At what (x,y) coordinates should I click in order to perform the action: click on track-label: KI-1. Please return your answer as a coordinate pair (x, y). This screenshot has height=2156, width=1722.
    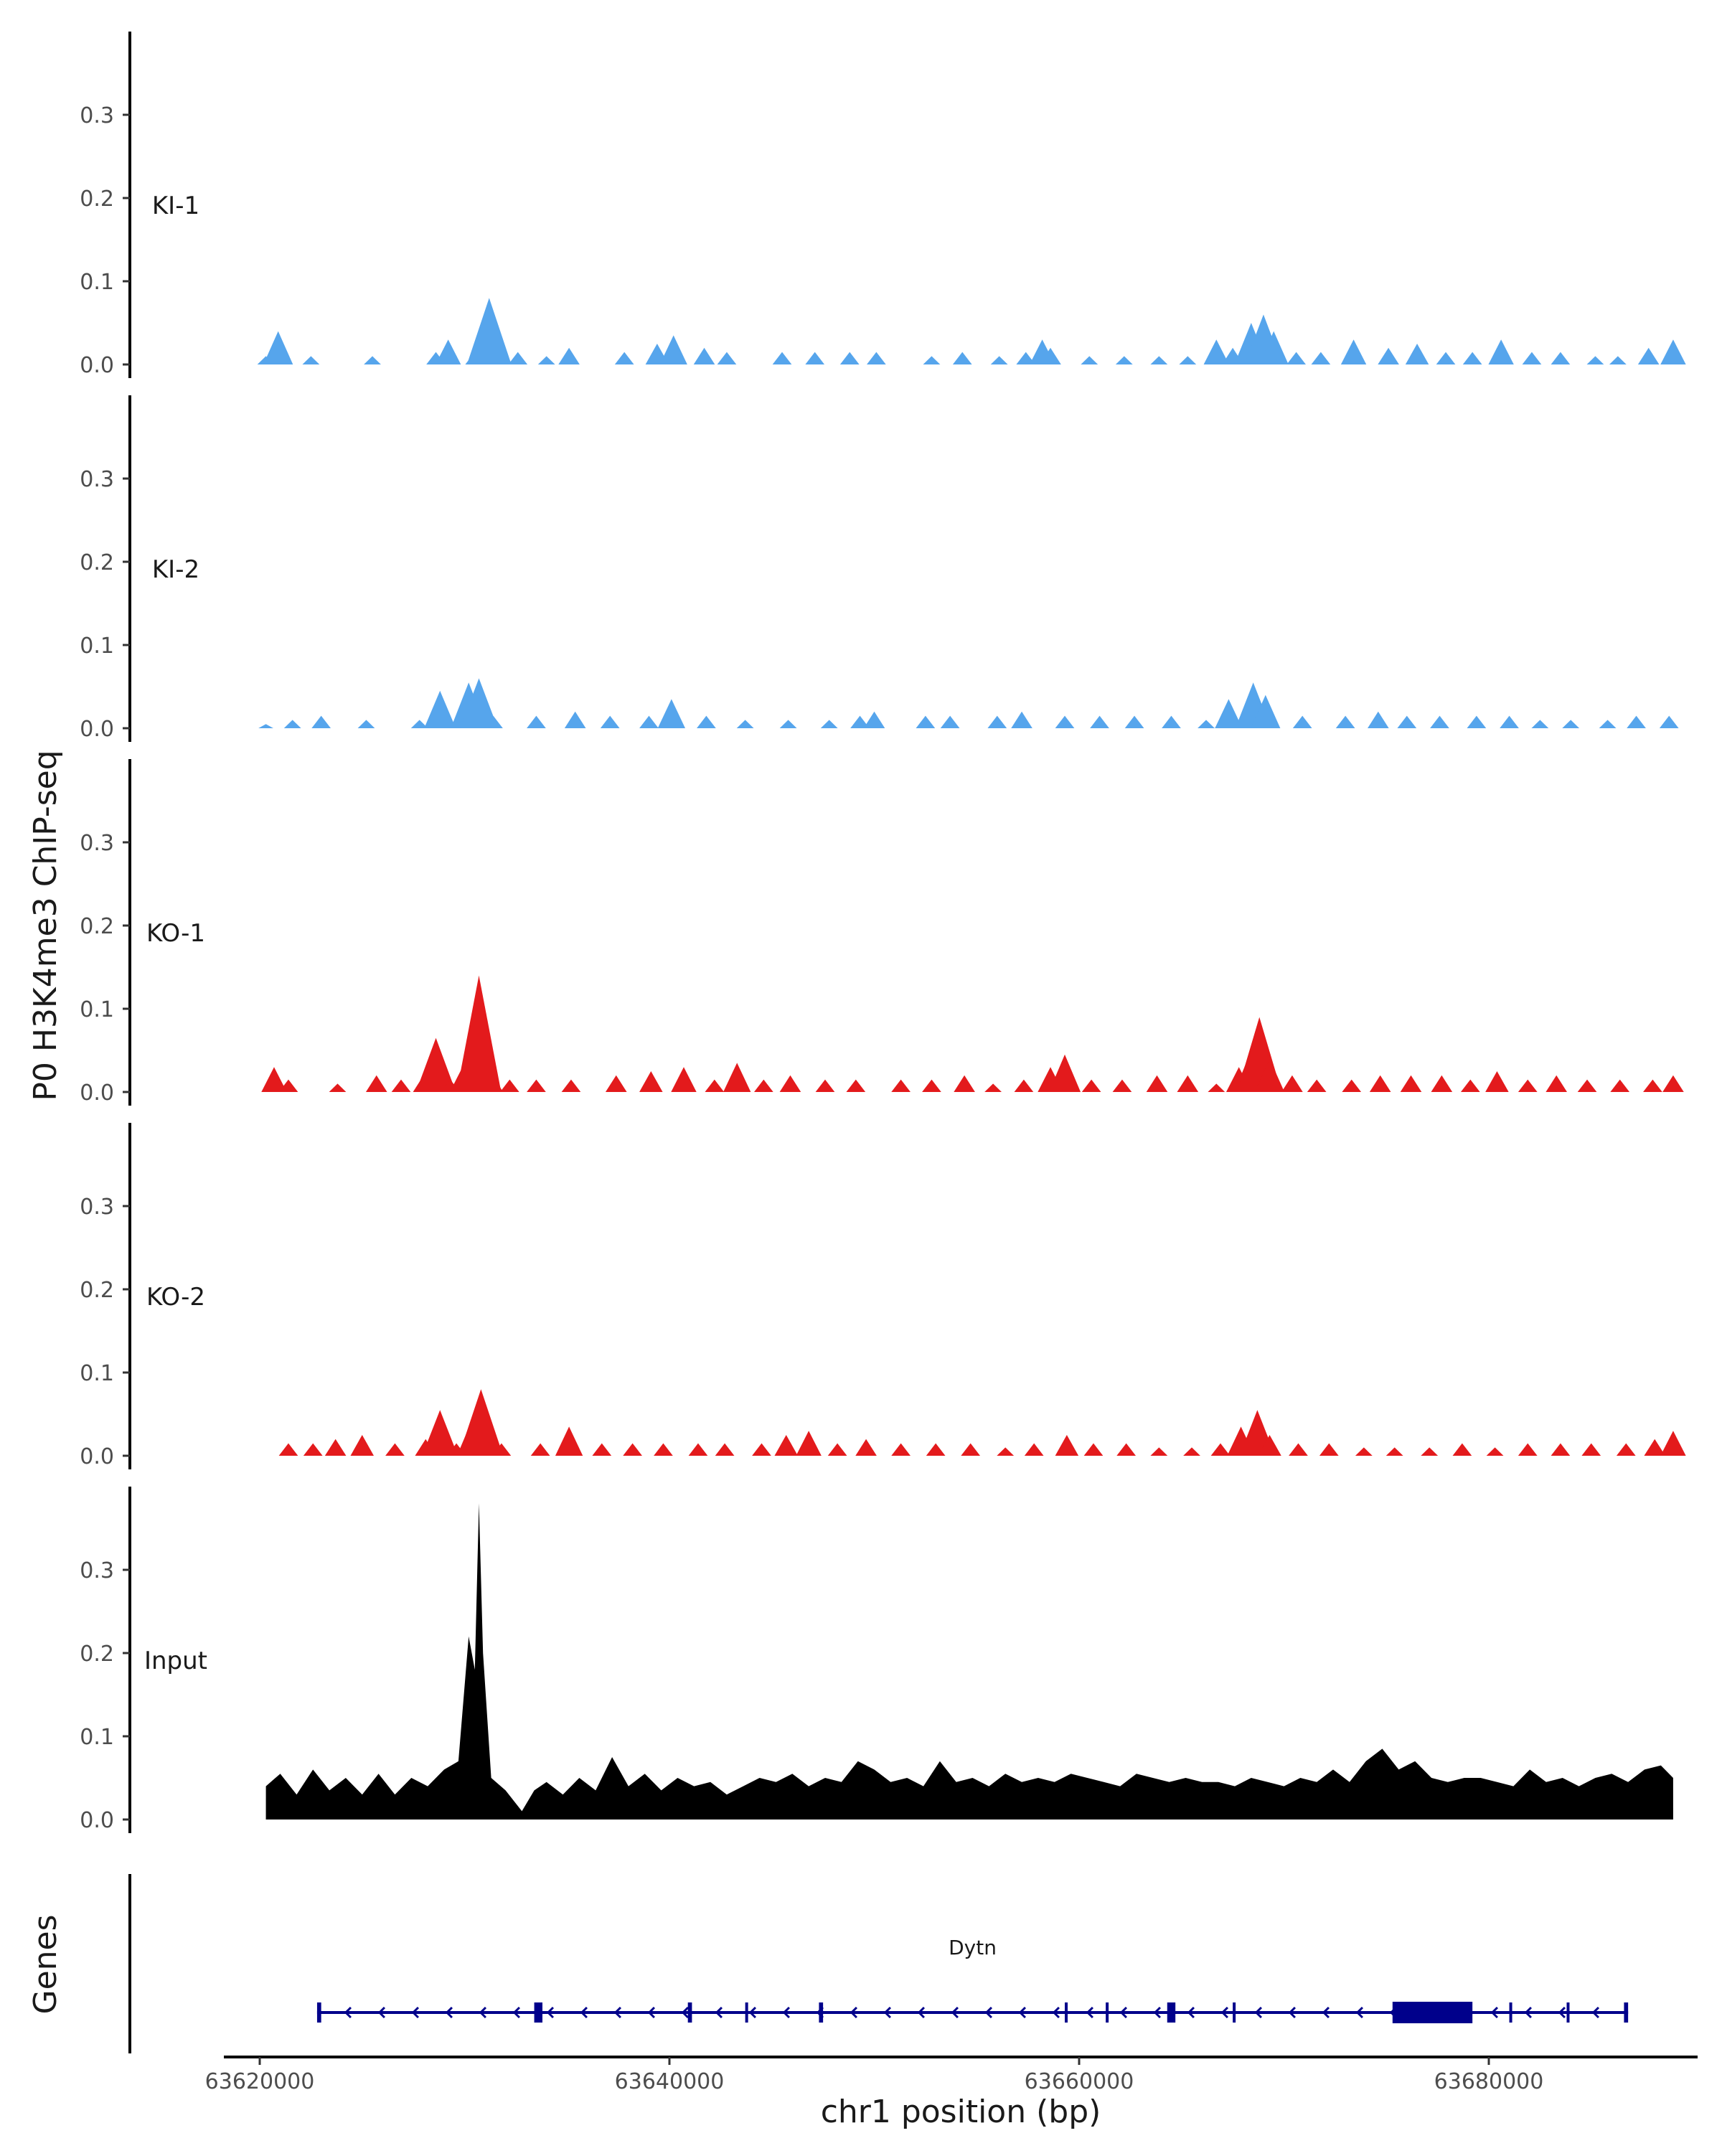
    Looking at the image, I should click on (175, 206).